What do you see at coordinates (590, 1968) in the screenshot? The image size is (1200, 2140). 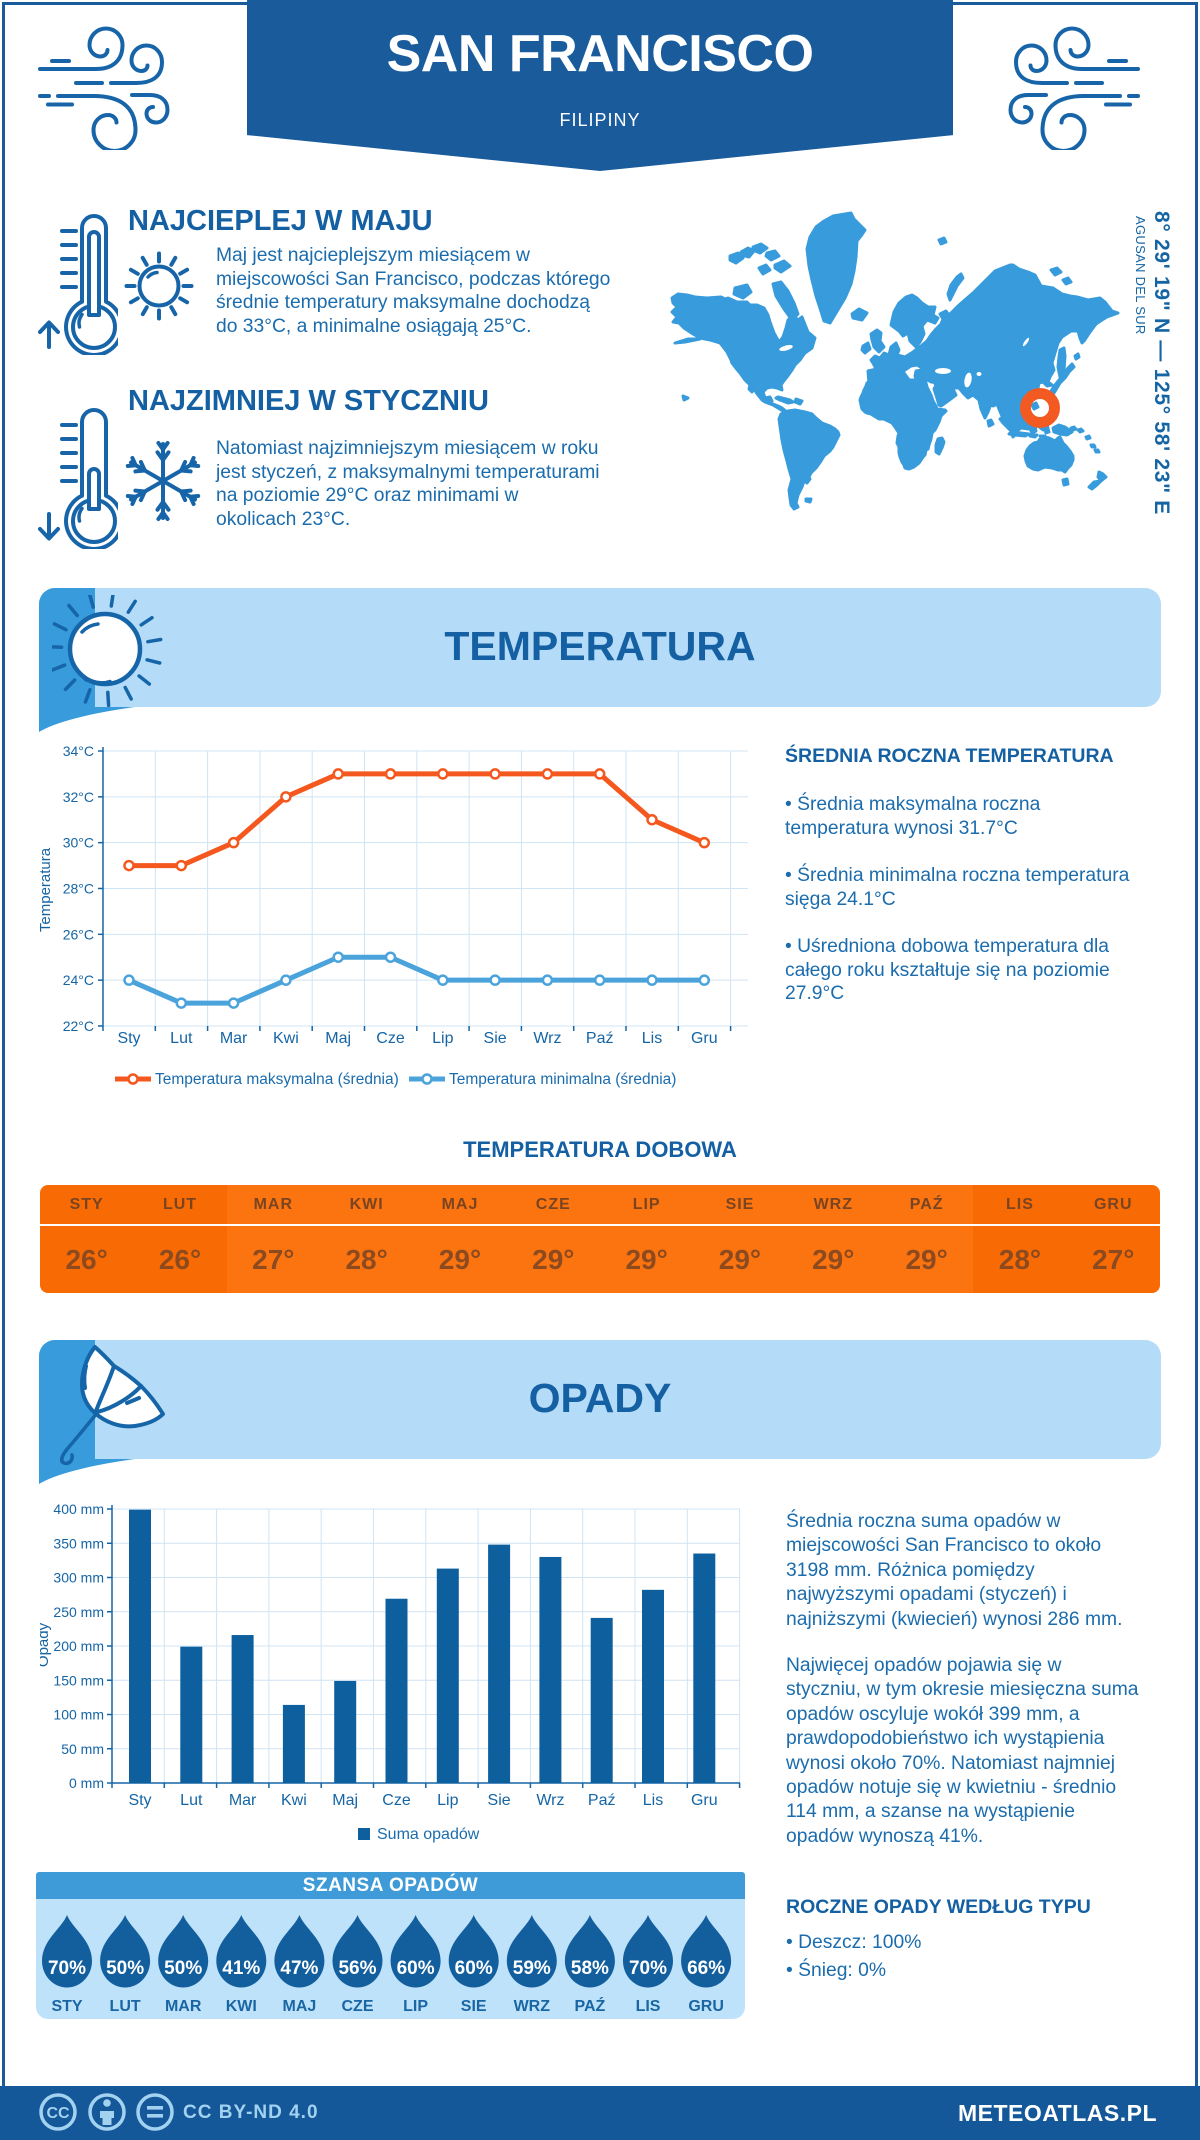 I see `svg-text: 58%` at bounding box center [590, 1968].